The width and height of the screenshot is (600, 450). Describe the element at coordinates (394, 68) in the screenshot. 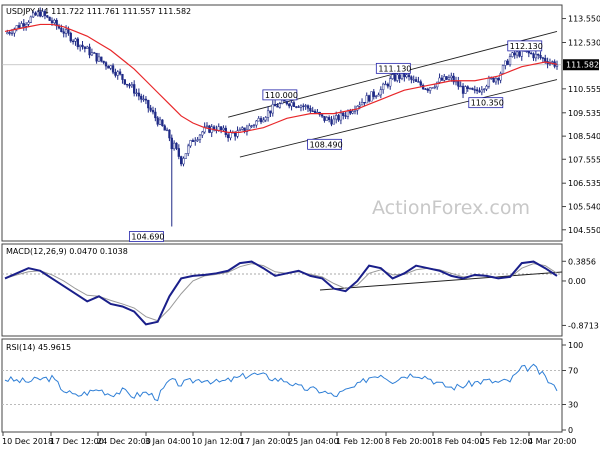

I see `swing-label: 111.130` at that location.